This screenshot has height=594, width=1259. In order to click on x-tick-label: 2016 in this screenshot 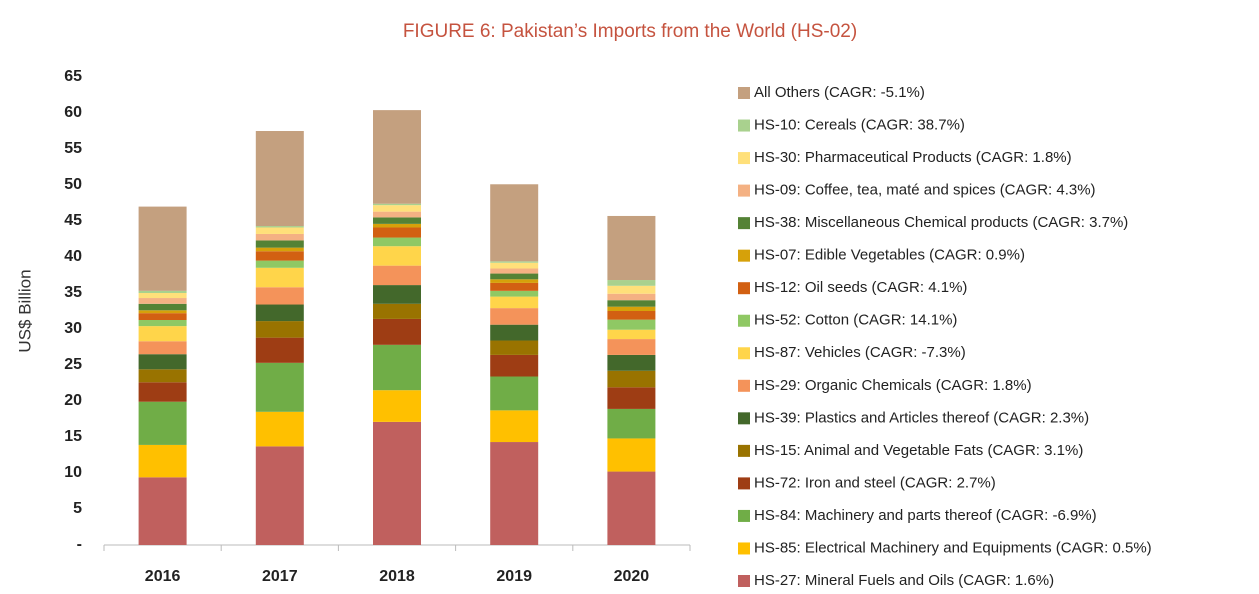, I will do `click(163, 576)`.